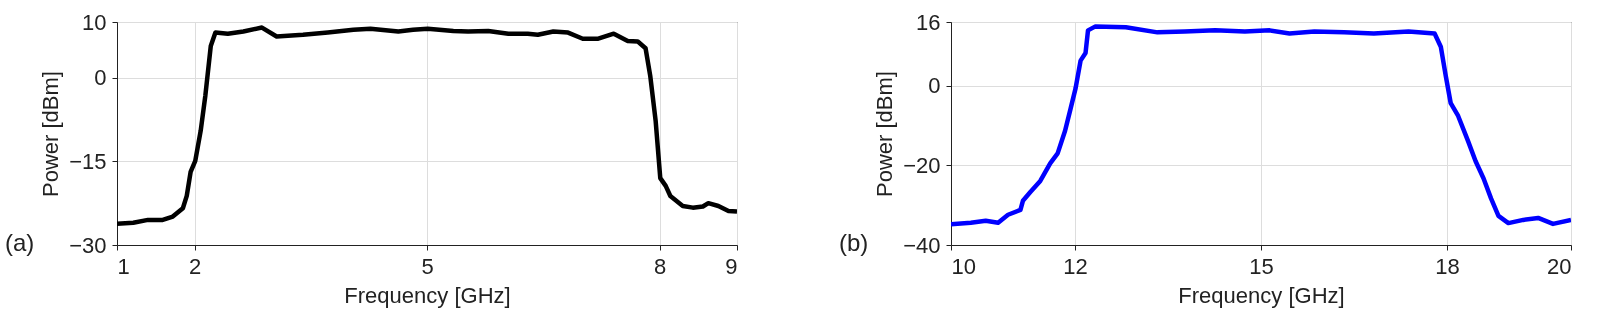 Image resolution: width=1600 pixels, height=332 pixels. What do you see at coordinates (427, 266) in the screenshot?
I see `x-tick-label: 5` at bounding box center [427, 266].